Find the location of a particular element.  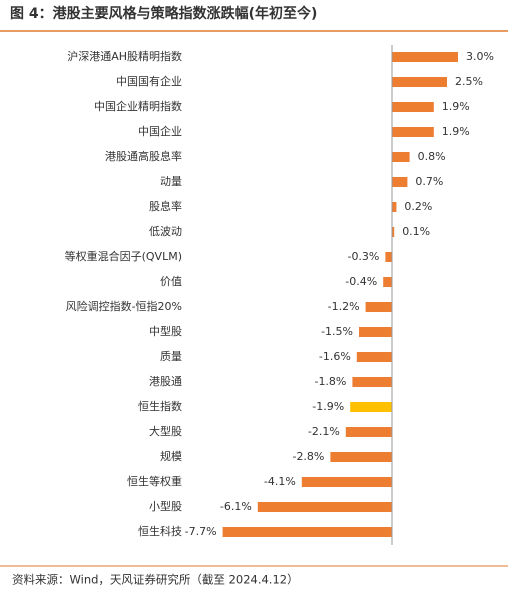

y-tick-label: 动量 is located at coordinates (171, 181).